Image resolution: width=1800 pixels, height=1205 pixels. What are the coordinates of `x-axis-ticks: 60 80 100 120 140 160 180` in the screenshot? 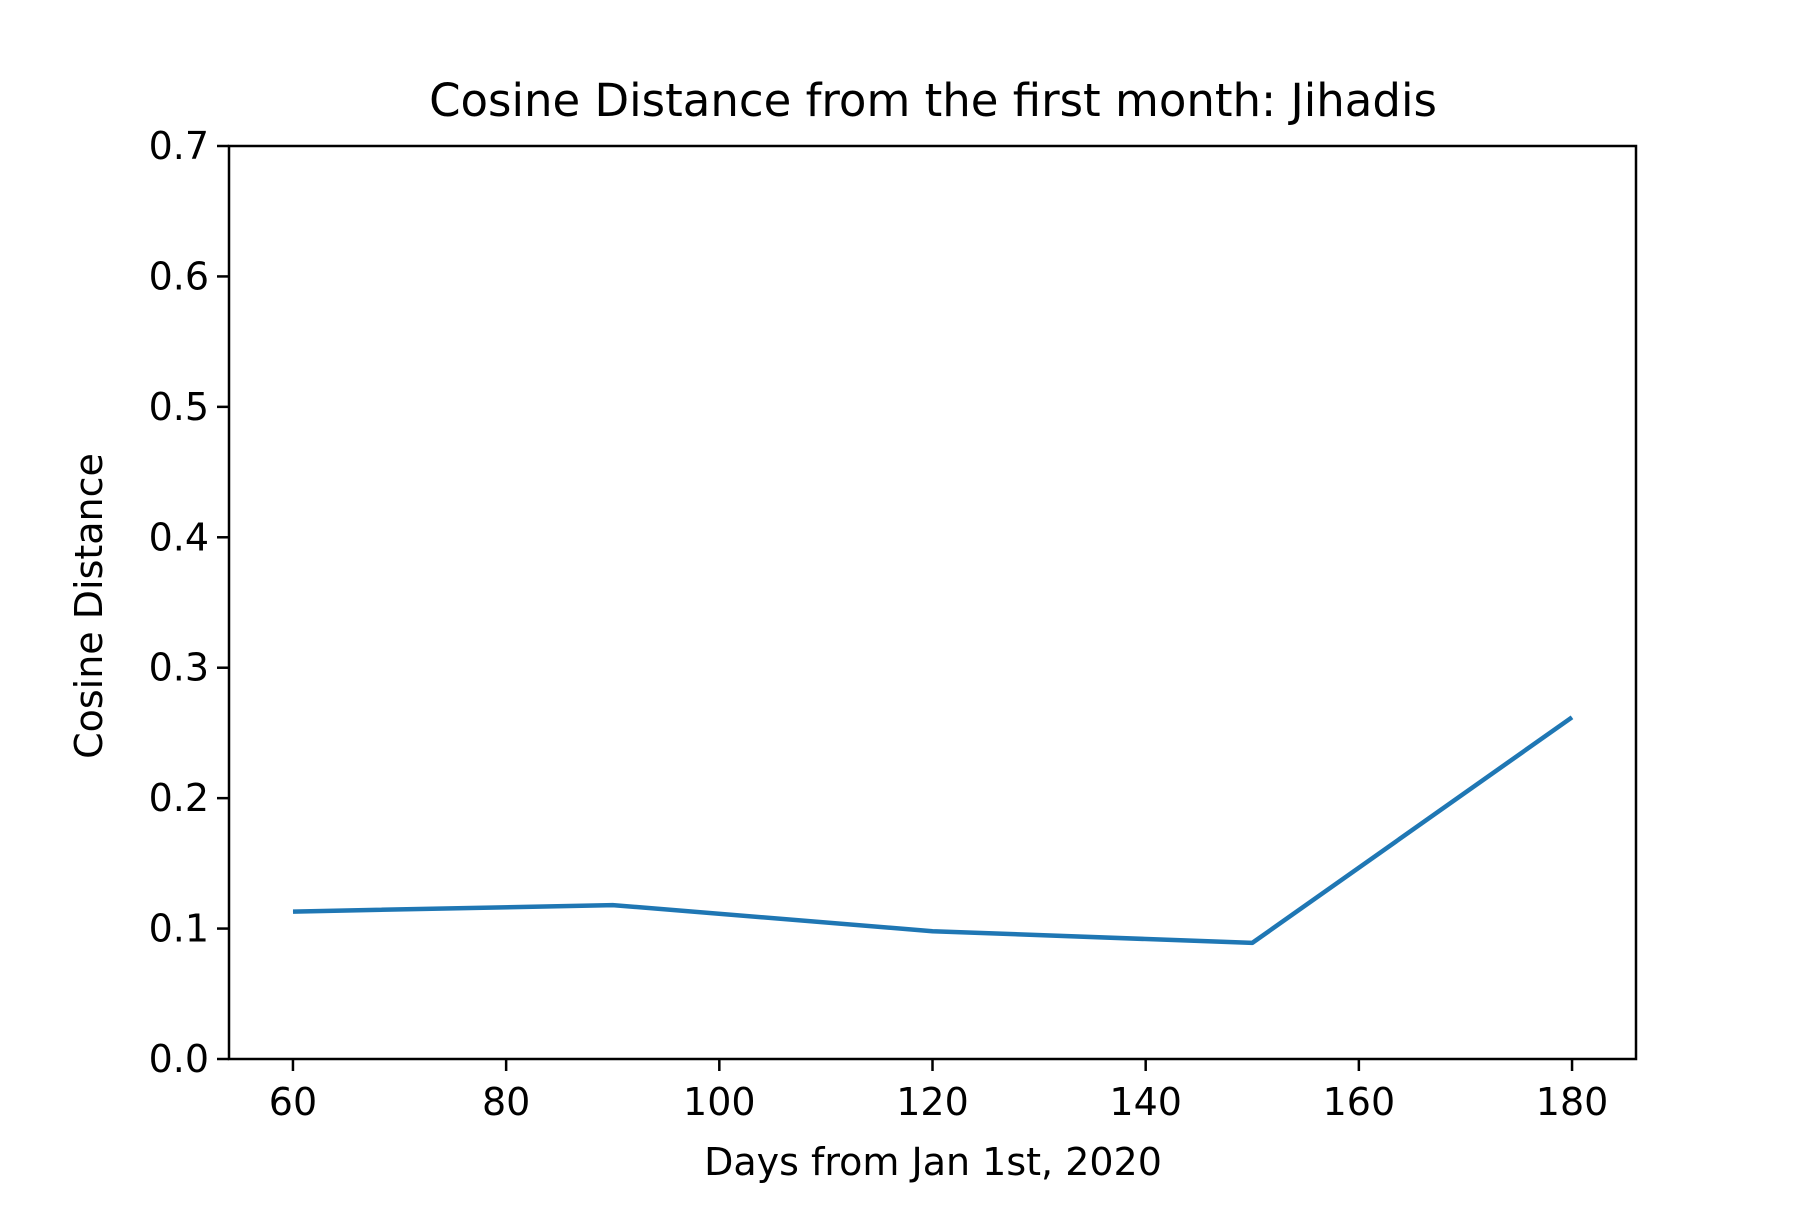 It's located at (939, 1091).